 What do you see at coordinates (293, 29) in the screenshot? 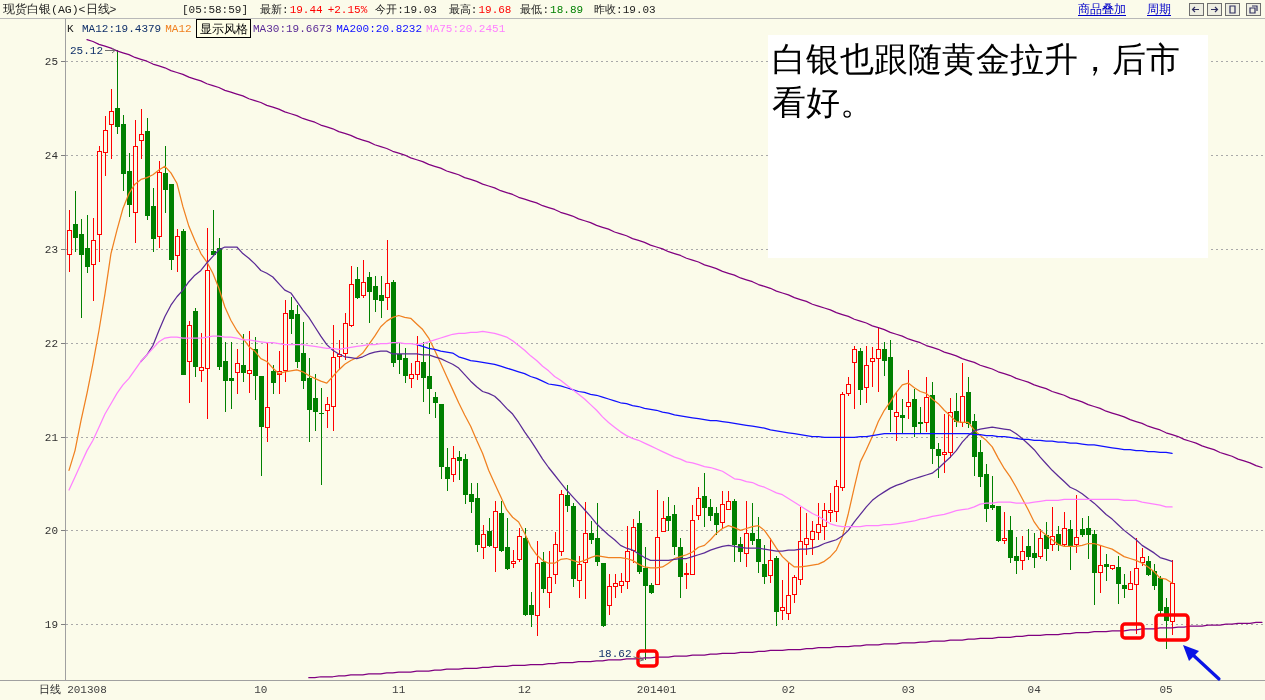
I see `legend-item: MA30:19.6673` at bounding box center [293, 29].